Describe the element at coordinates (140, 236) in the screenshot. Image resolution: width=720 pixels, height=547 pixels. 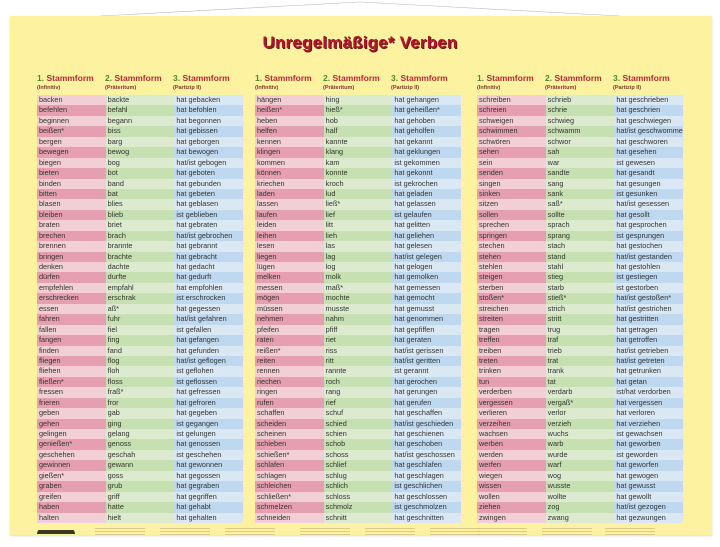
I see `praeteritum-cell: brach` at that location.